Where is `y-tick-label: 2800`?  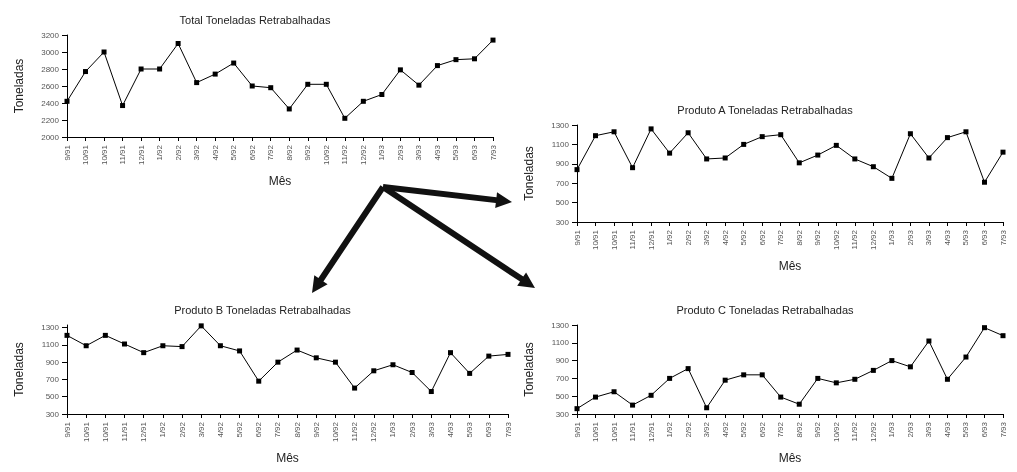
y-tick-label: 2800 is located at coordinates (50, 69).